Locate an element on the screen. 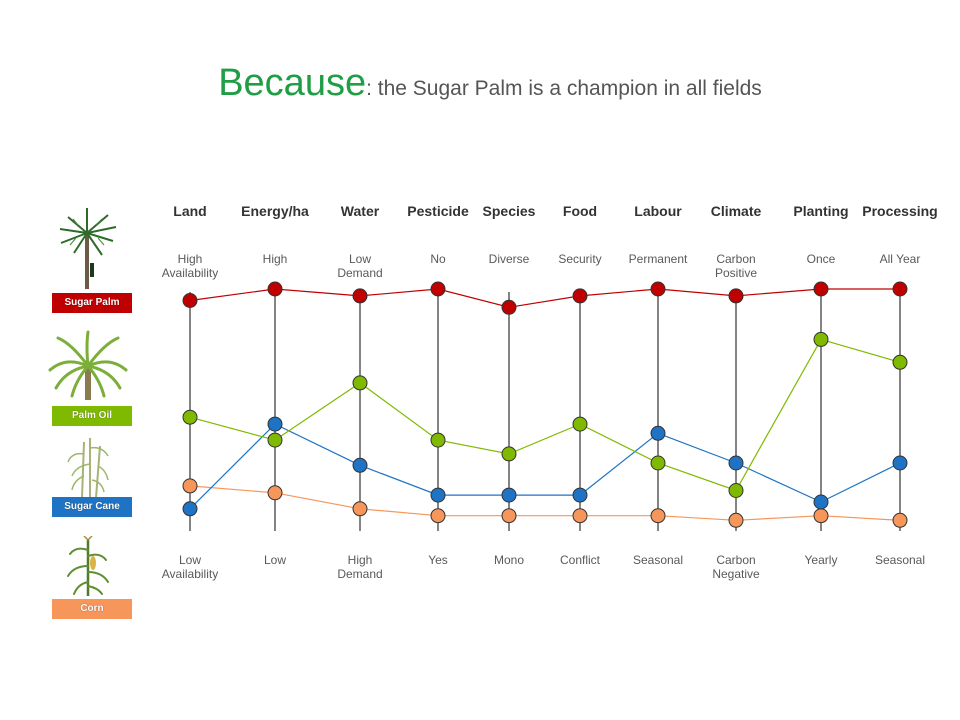 The height and width of the screenshot is (720, 960). axis-bottom-label: Negative is located at coordinates (736, 574).